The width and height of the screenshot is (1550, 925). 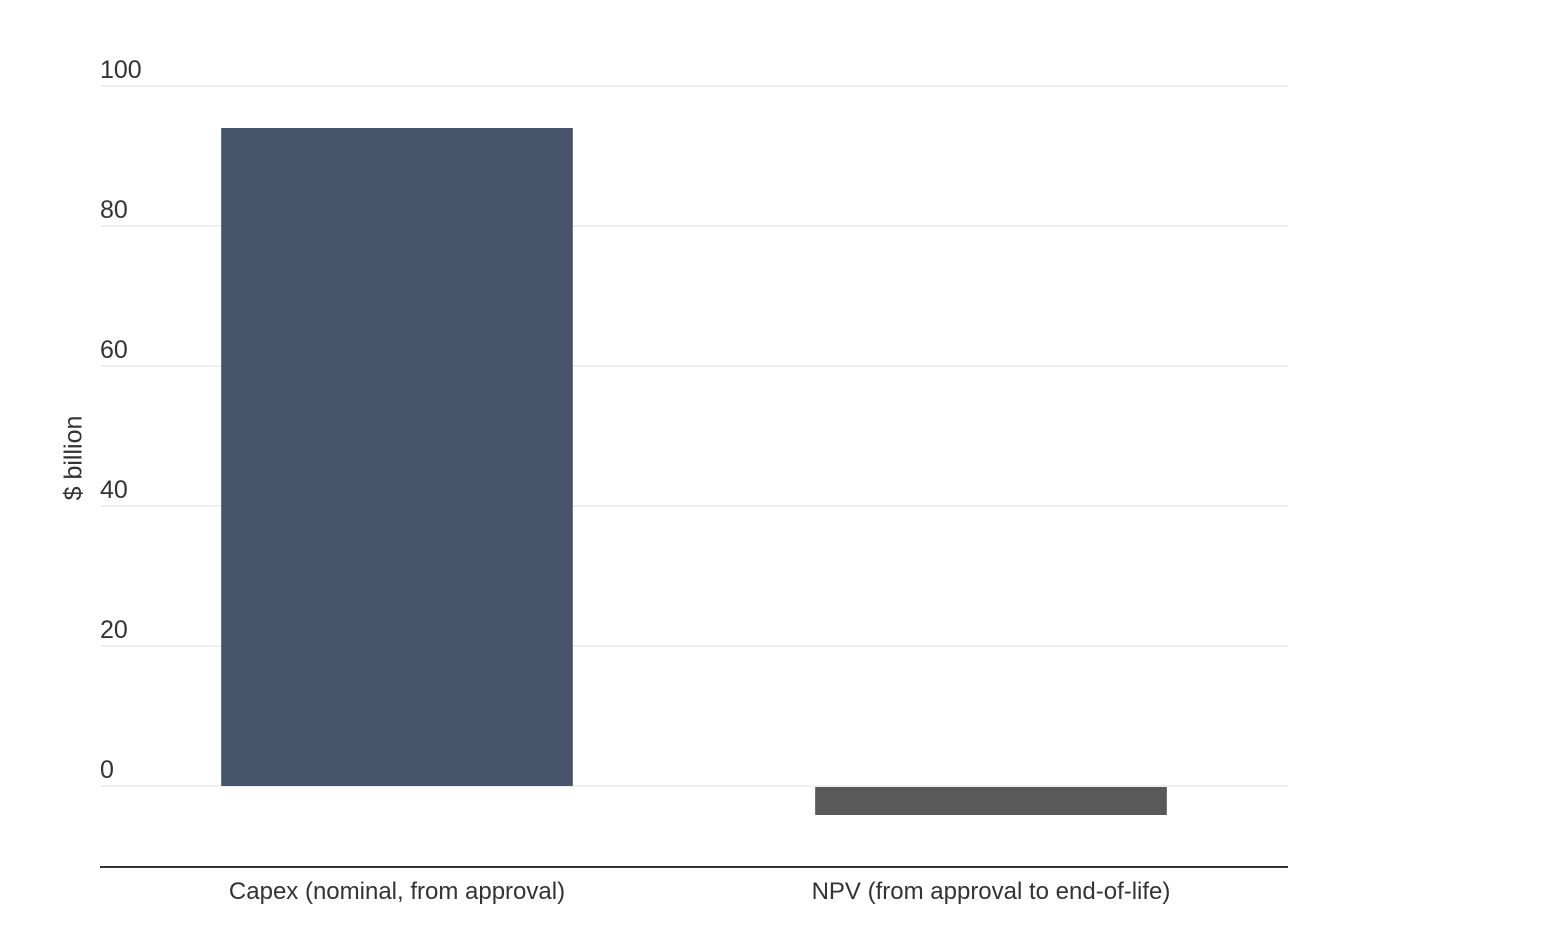 What do you see at coordinates (114, 210) in the screenshot?
I see `y-tick-label: 80` at bounding box center [114, 210].